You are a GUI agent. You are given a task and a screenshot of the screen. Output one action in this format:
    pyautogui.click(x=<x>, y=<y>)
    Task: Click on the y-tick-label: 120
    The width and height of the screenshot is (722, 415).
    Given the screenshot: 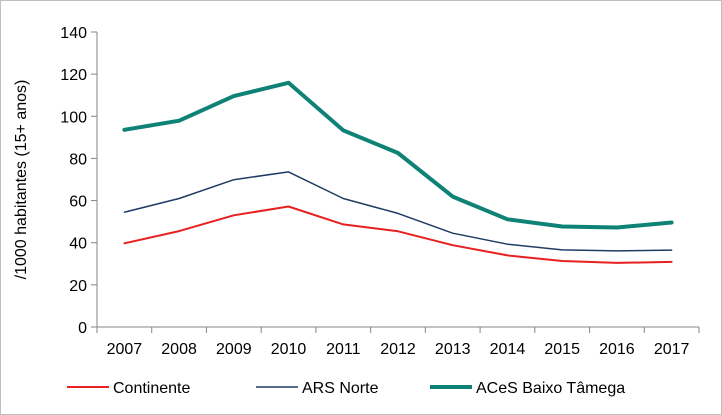 What is the action you would take?
    pyautogui.click(x=73, y=75)
    